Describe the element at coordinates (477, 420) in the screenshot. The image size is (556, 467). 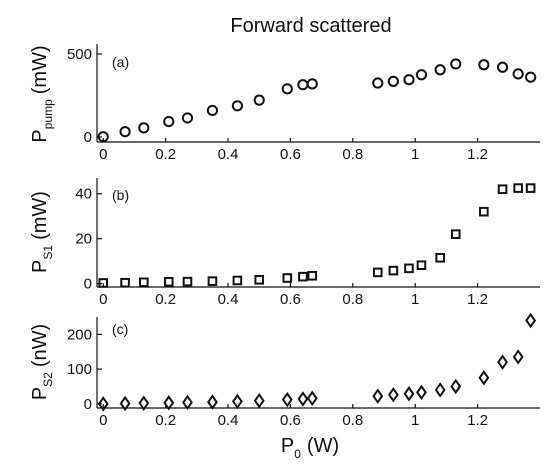
I see `panel-c-x-tick-label: 1.2` at that location.